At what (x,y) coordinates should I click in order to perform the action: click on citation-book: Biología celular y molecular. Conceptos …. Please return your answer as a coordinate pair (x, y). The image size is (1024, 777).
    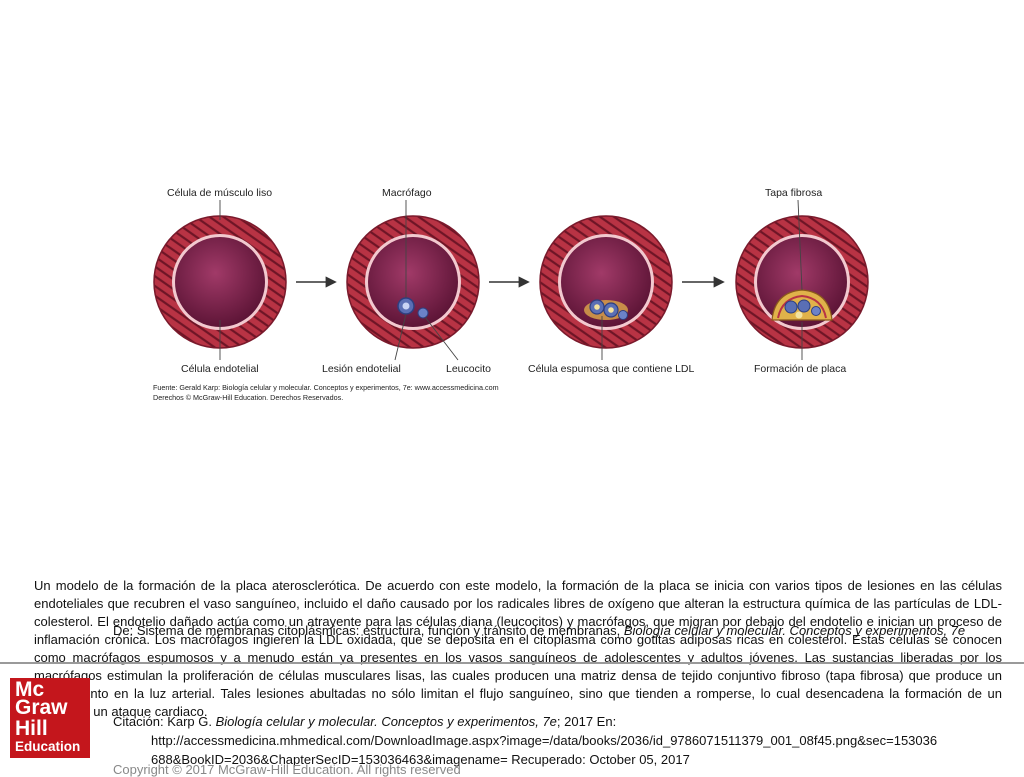
    Looking at the image, I should click on (386, 721).